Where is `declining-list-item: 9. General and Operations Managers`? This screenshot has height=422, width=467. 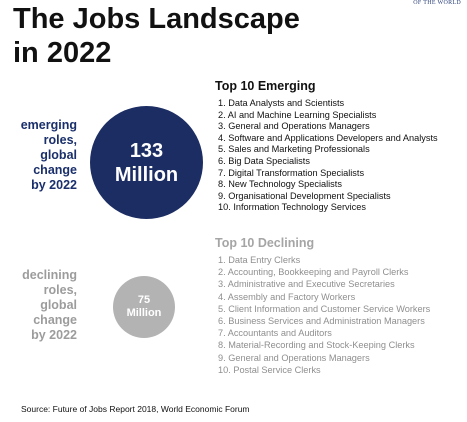
declining-list-item: 9. General and Operations Managers is located at coordinates (294, 357).